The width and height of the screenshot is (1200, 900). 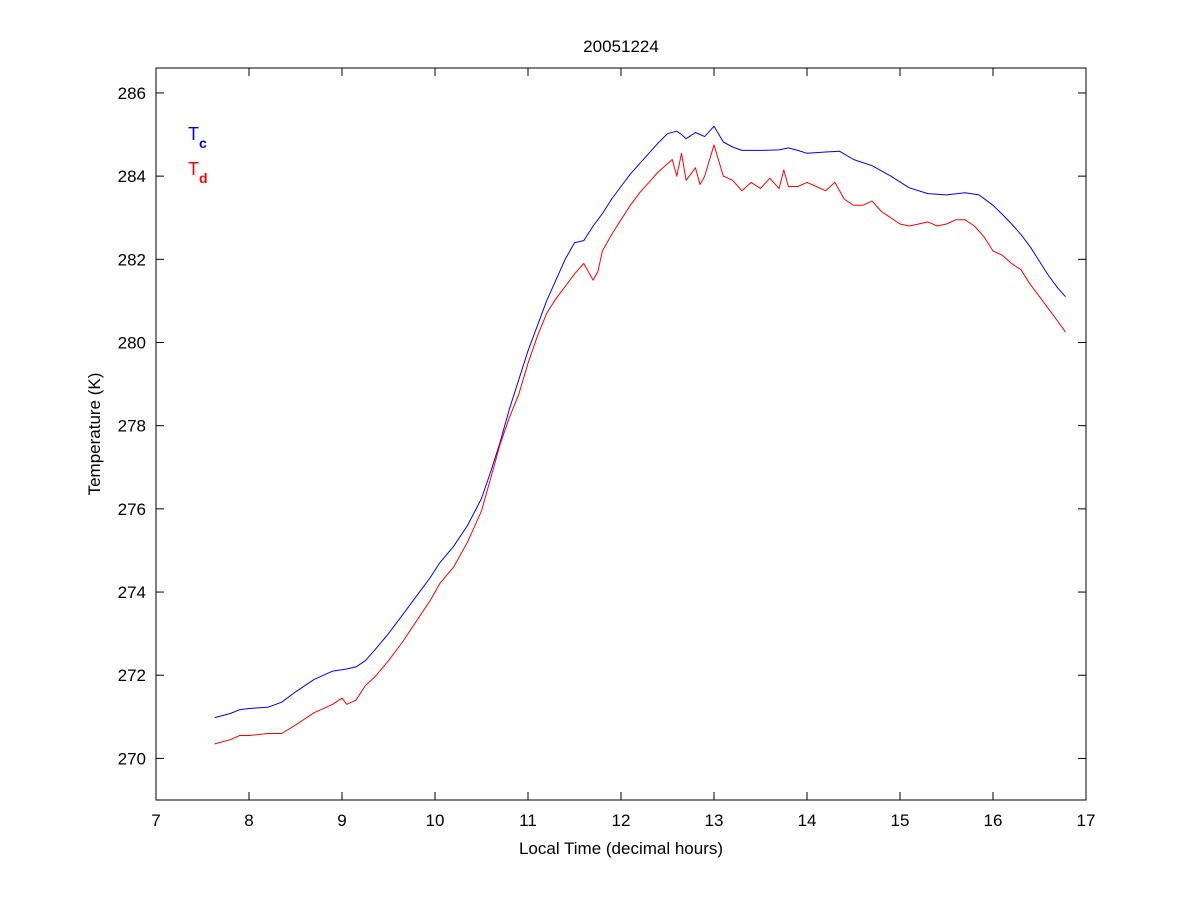 I want to click on y-axis-label: Temperature (K), so click(x=94, y=434).